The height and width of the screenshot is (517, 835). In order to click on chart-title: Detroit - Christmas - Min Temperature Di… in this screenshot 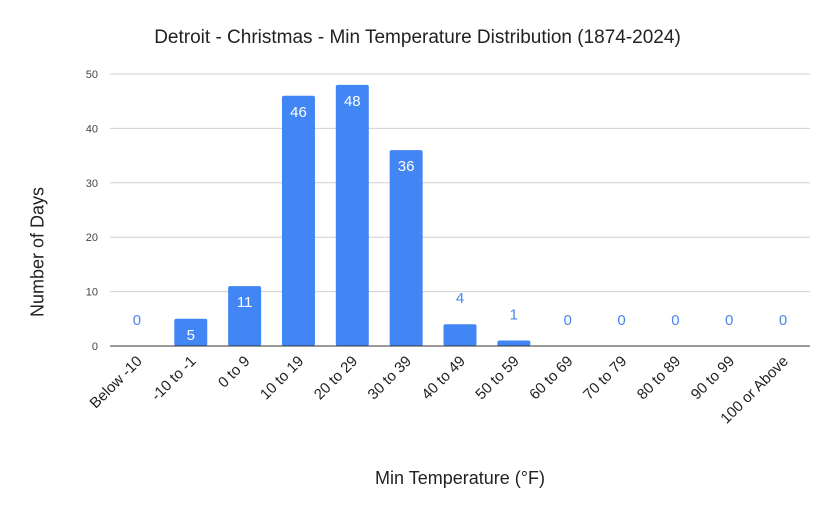, I will do `click(417, 37)`.